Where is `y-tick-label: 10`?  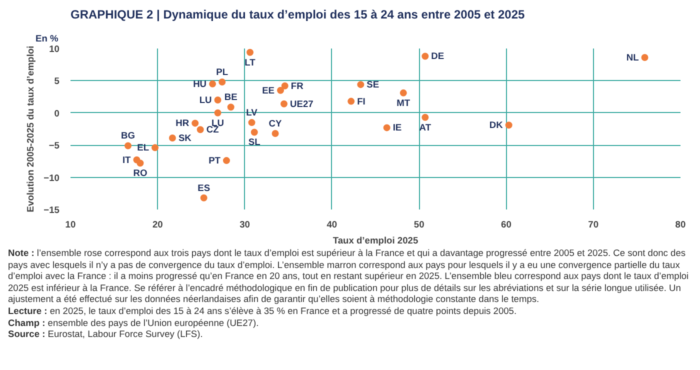
y-tick-label: 10 is located at coordinates (54, 49).